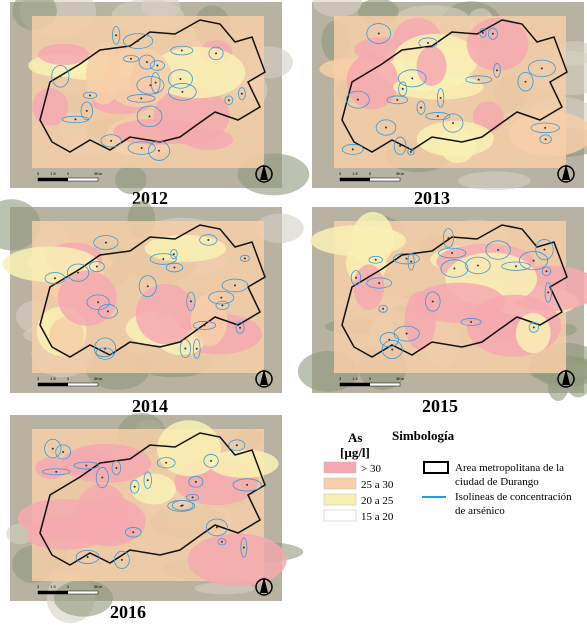  I want to click on metro-boundary, so click(454, 291).